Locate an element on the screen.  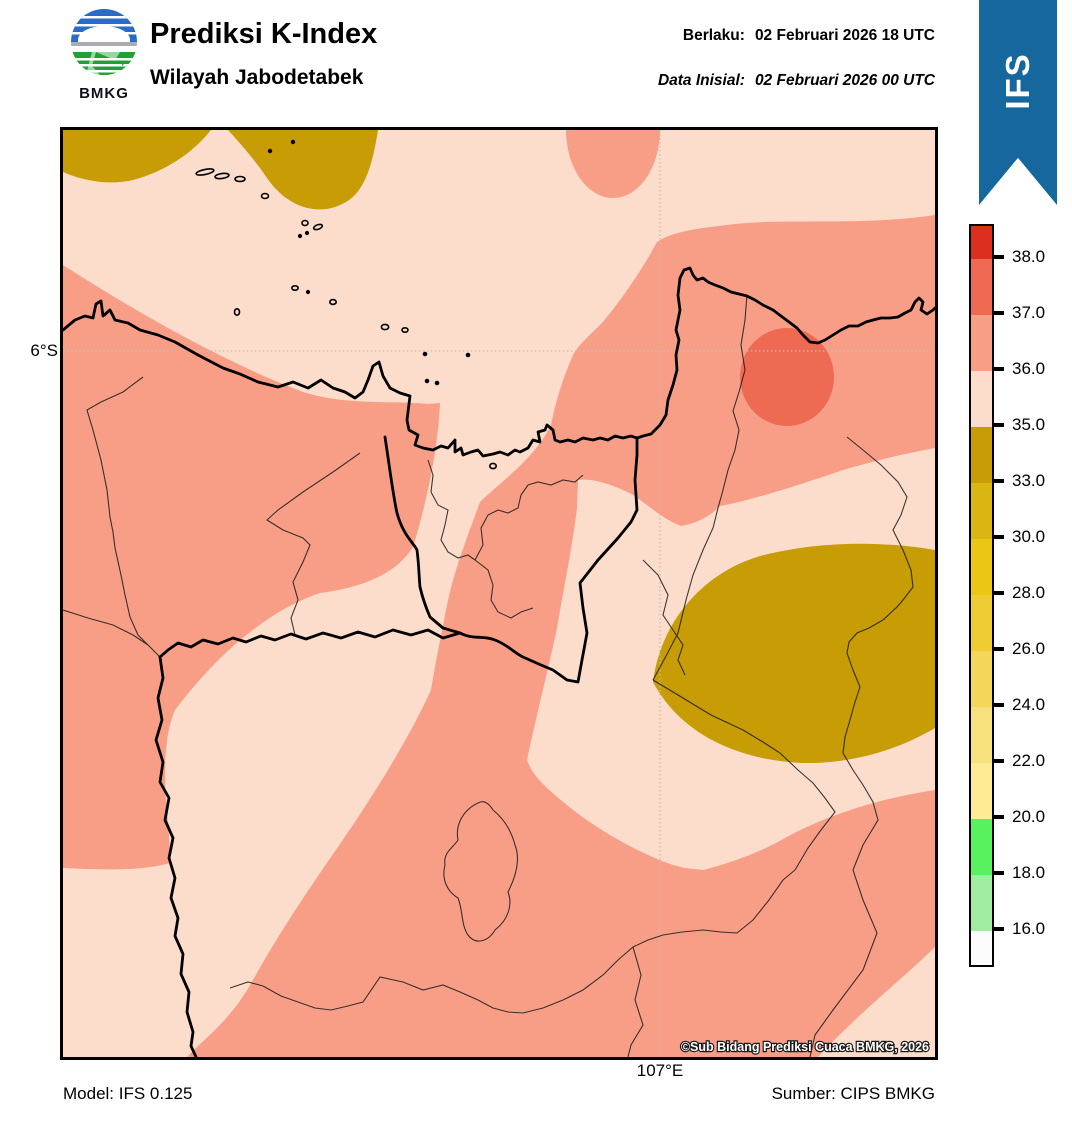
bmkg-logo: BMKG is located at coordinates (104, 57).